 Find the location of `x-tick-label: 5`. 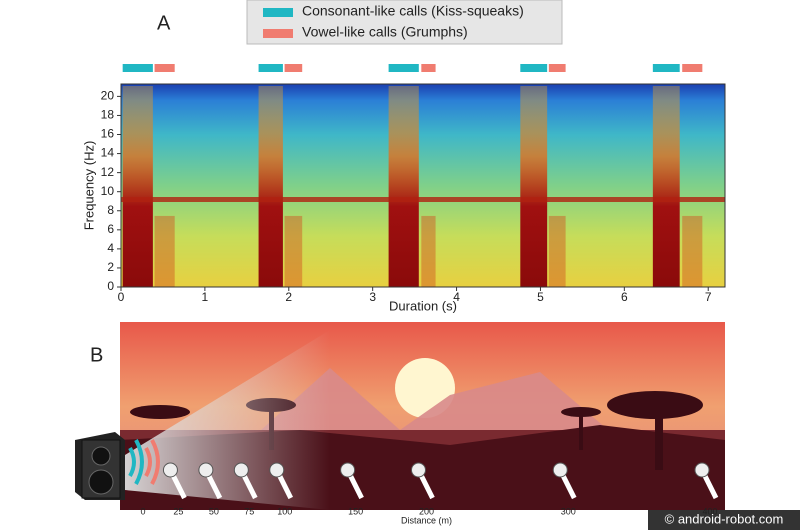

x-tick-label: 5 is located at coordinates (540, 297).